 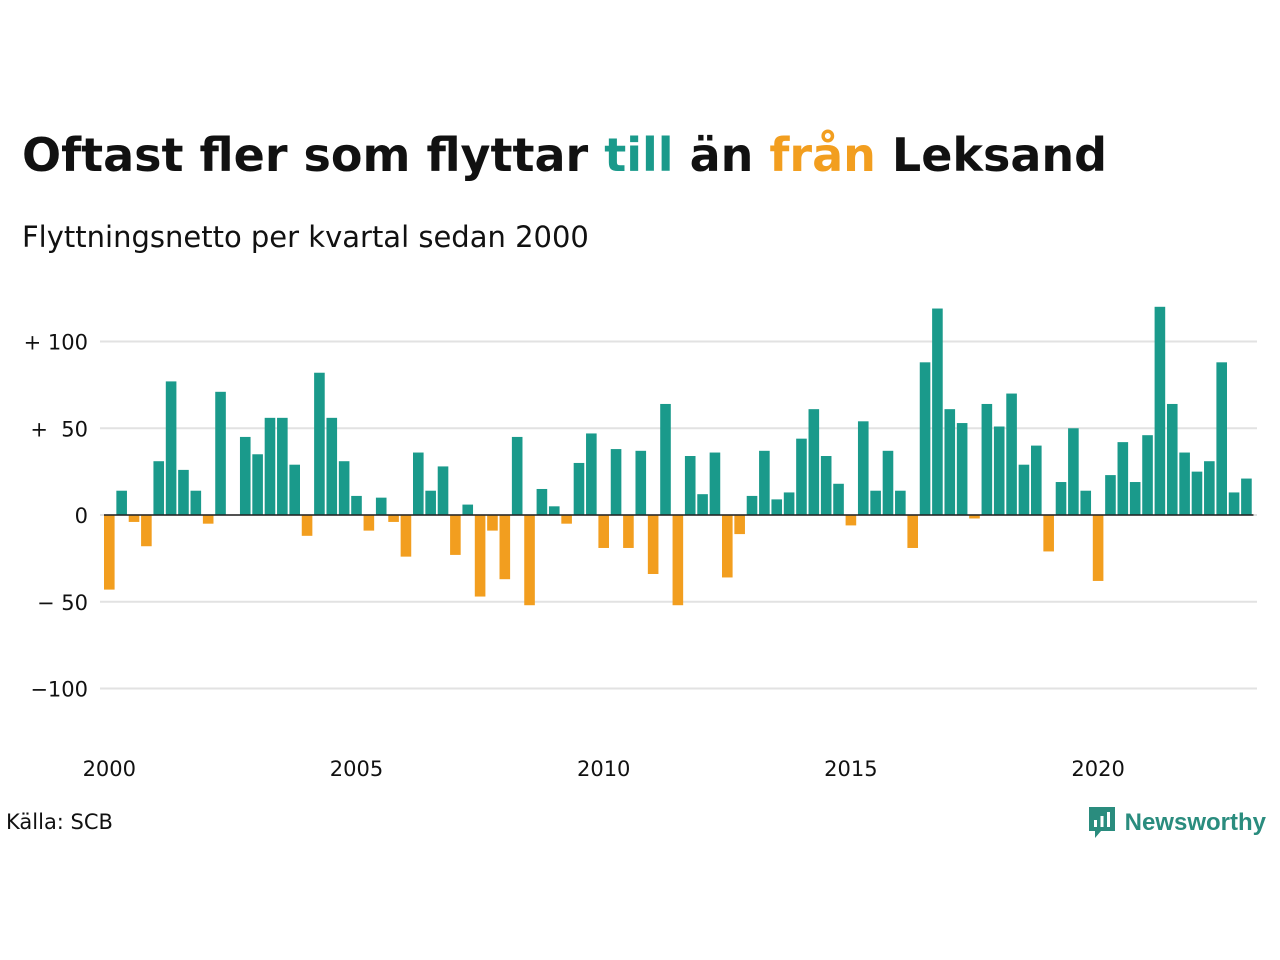 What do you see at coordinates (59, 429) in the screenshot?
I see `y-tick-label: + 50` at bounding box center [59, 429].